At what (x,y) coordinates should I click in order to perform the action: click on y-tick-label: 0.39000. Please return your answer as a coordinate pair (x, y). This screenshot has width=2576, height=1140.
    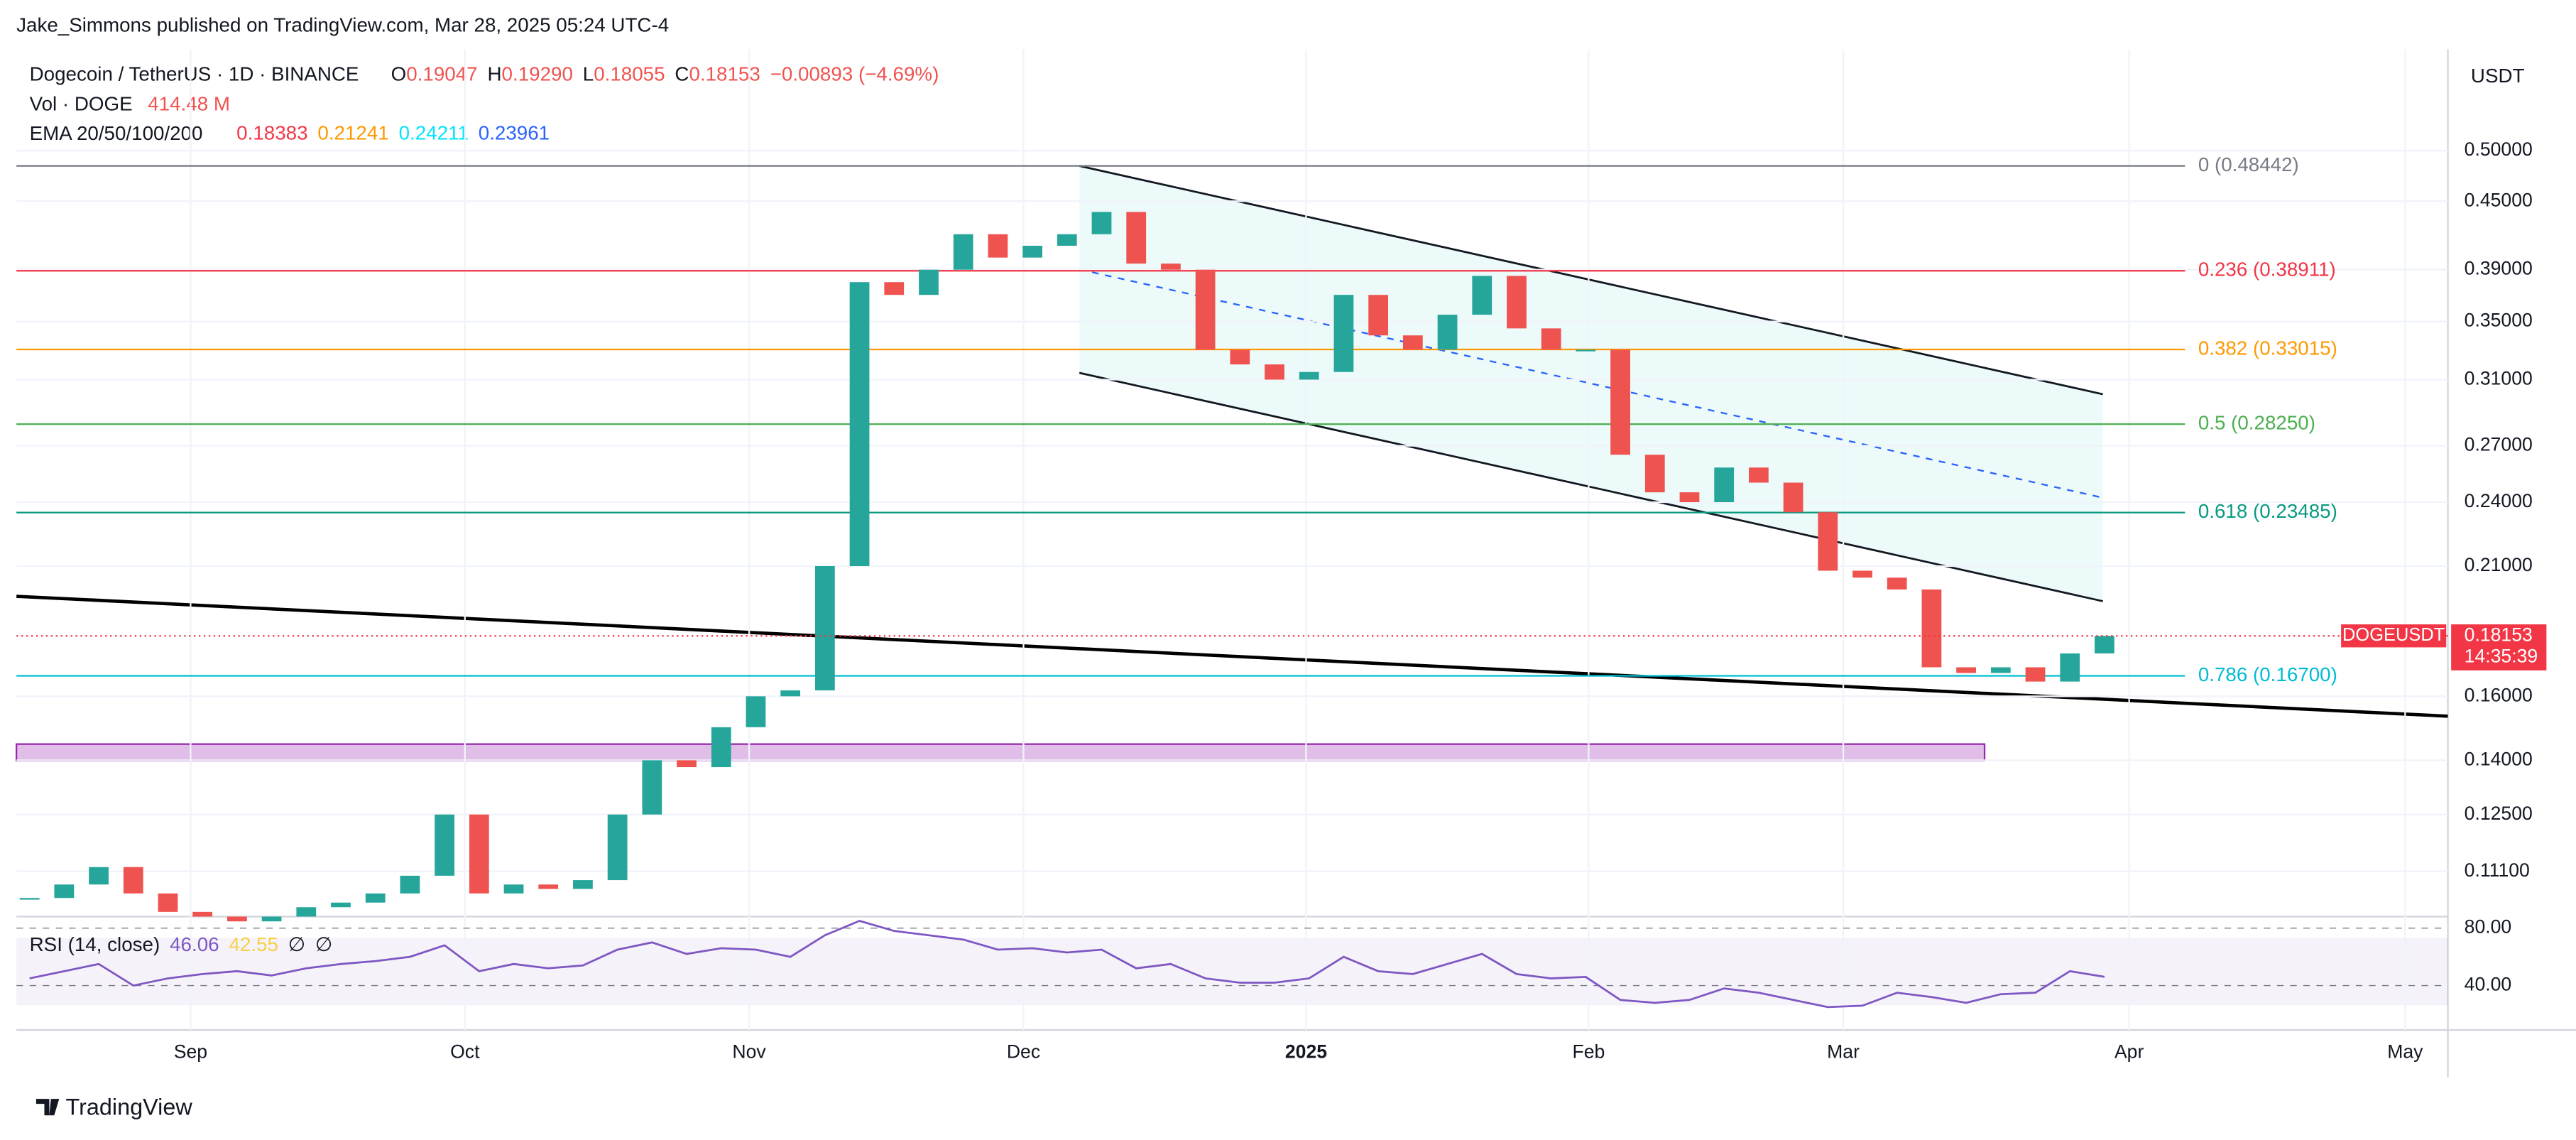
    Looking at the image, I should click on (2499, 268).